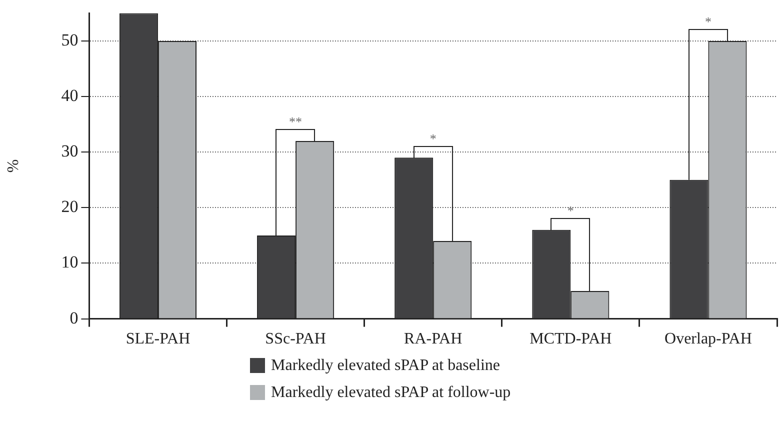 The width and height of the screenshot is (779, 432). Describe the element at coordinates (295, 339) in the screenshot. I see `x-tick-label: SSc-PAH` at that location.